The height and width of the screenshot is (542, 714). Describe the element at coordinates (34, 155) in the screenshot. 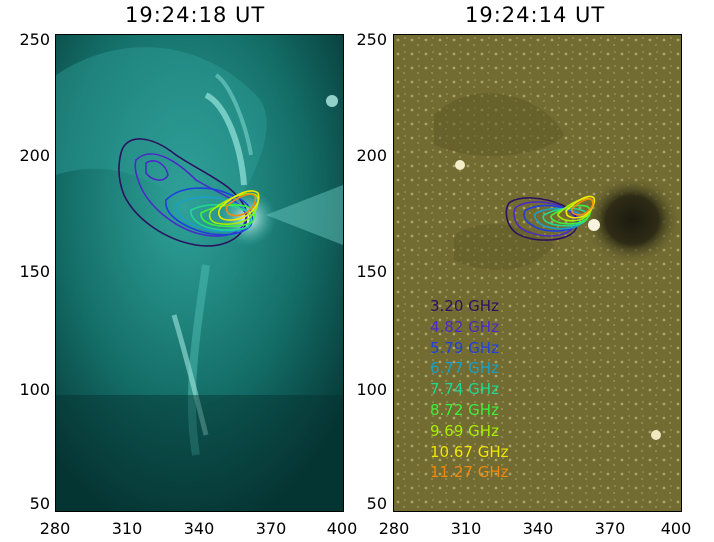

I see `y-tick-left: 200` at that location.